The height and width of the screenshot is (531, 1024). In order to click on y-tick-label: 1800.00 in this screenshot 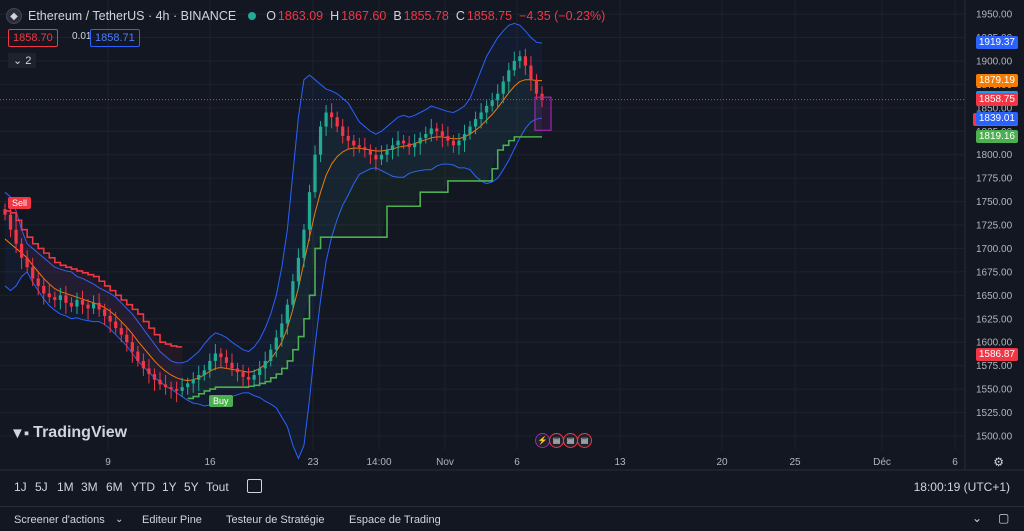, I will do `click(994, 155)`.